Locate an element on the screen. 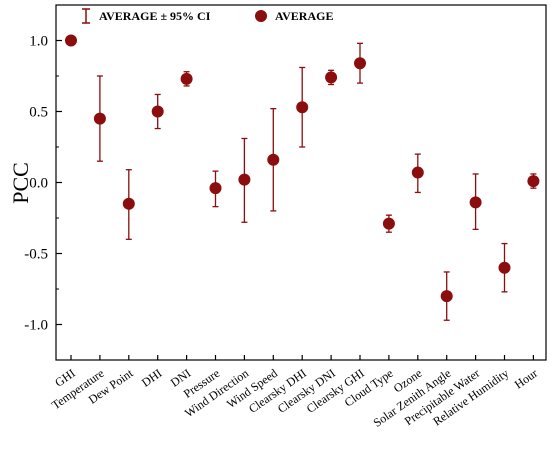 The image size is (550, 451). y-tick-label: 1.0 is located at coordinates (38, 42).